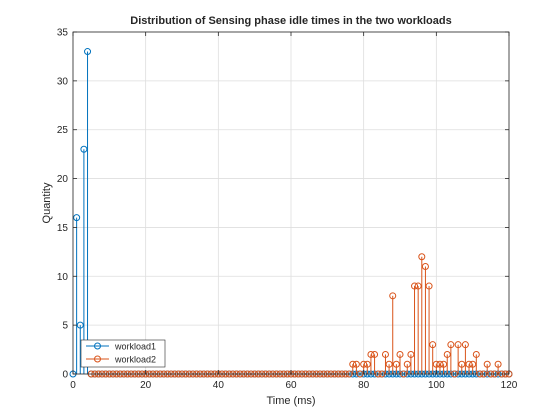 This screenshot has height=420, width=560. What do you see at coordinates (97, 359) in the screenshot?
I see `legend-marker-workload2` at bounding box center [97, 359].